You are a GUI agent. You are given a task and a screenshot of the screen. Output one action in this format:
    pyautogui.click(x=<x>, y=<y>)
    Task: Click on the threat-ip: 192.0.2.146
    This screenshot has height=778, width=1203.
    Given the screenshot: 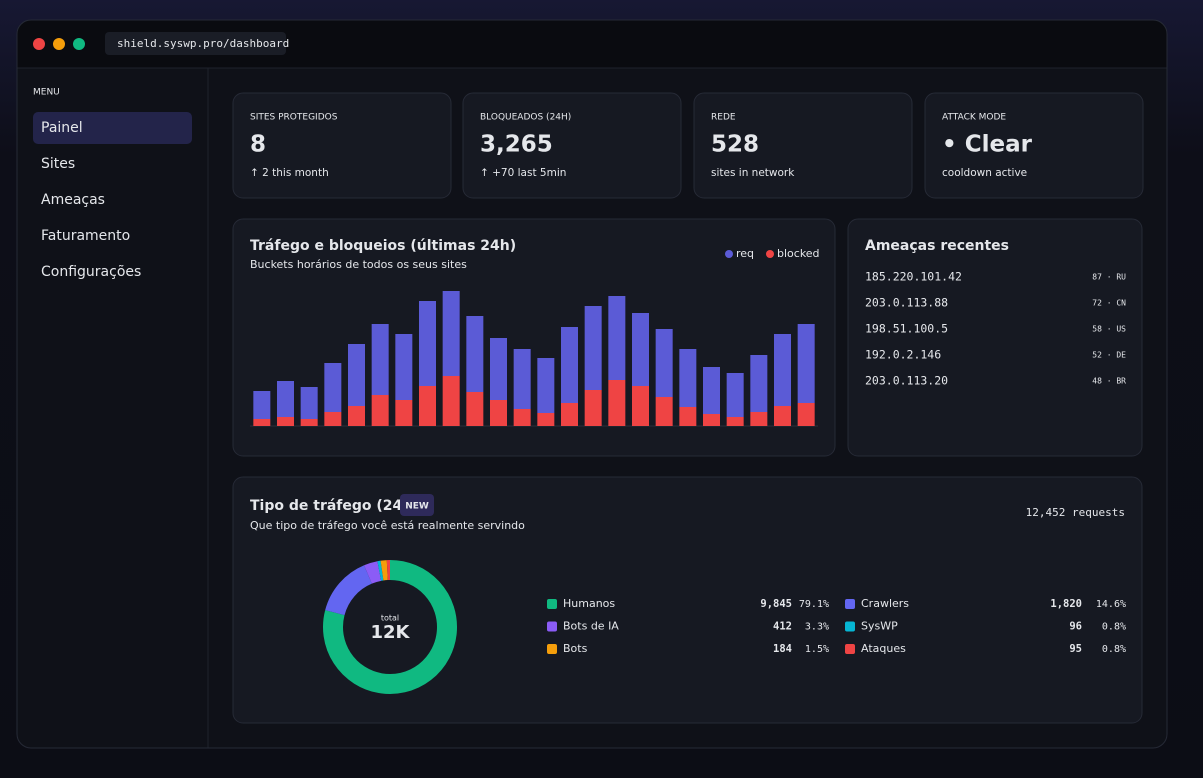 What is the action you would take?
    pyautogui.click(x=903, y=355)
    